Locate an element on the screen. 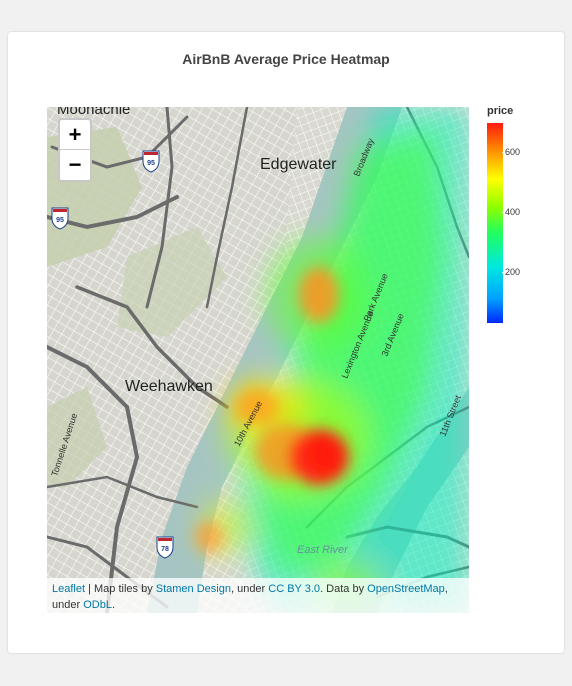 The width and height of the screenshot is (572, 686). price-legend: price 600 400 200 is located at coordinates (517, 215).